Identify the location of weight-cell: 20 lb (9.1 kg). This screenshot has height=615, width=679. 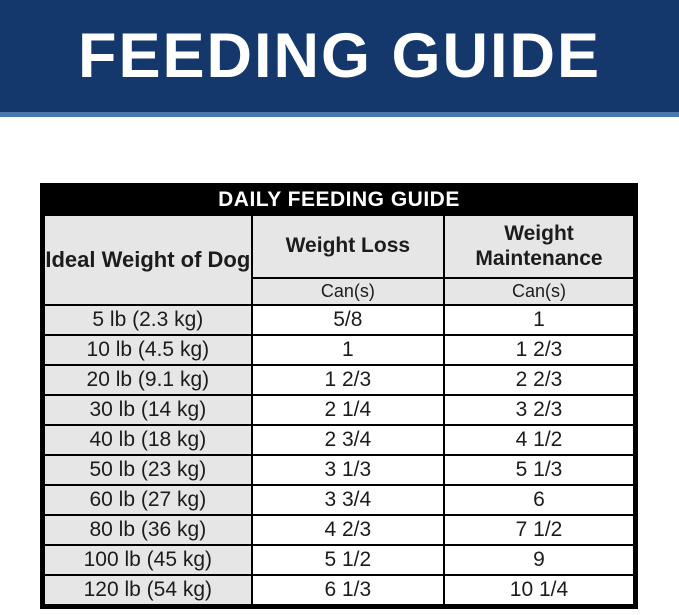
(148, 380).